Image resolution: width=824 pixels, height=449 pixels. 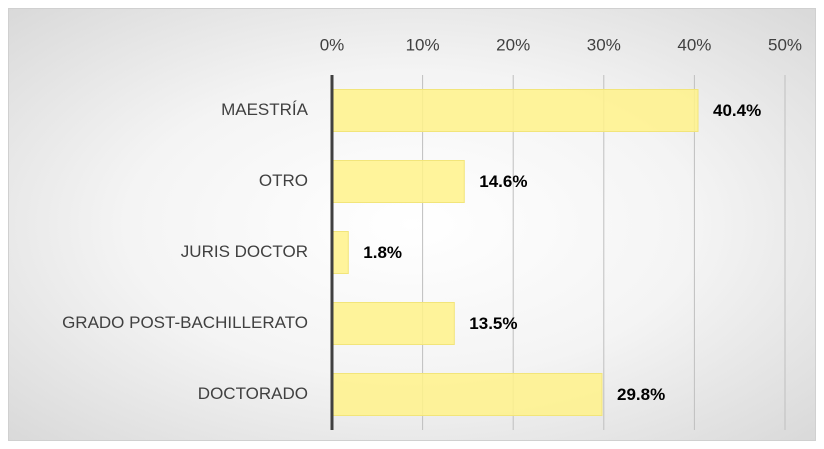 I want to click on x-tick-label: 10%, so click(x=423, y=44).